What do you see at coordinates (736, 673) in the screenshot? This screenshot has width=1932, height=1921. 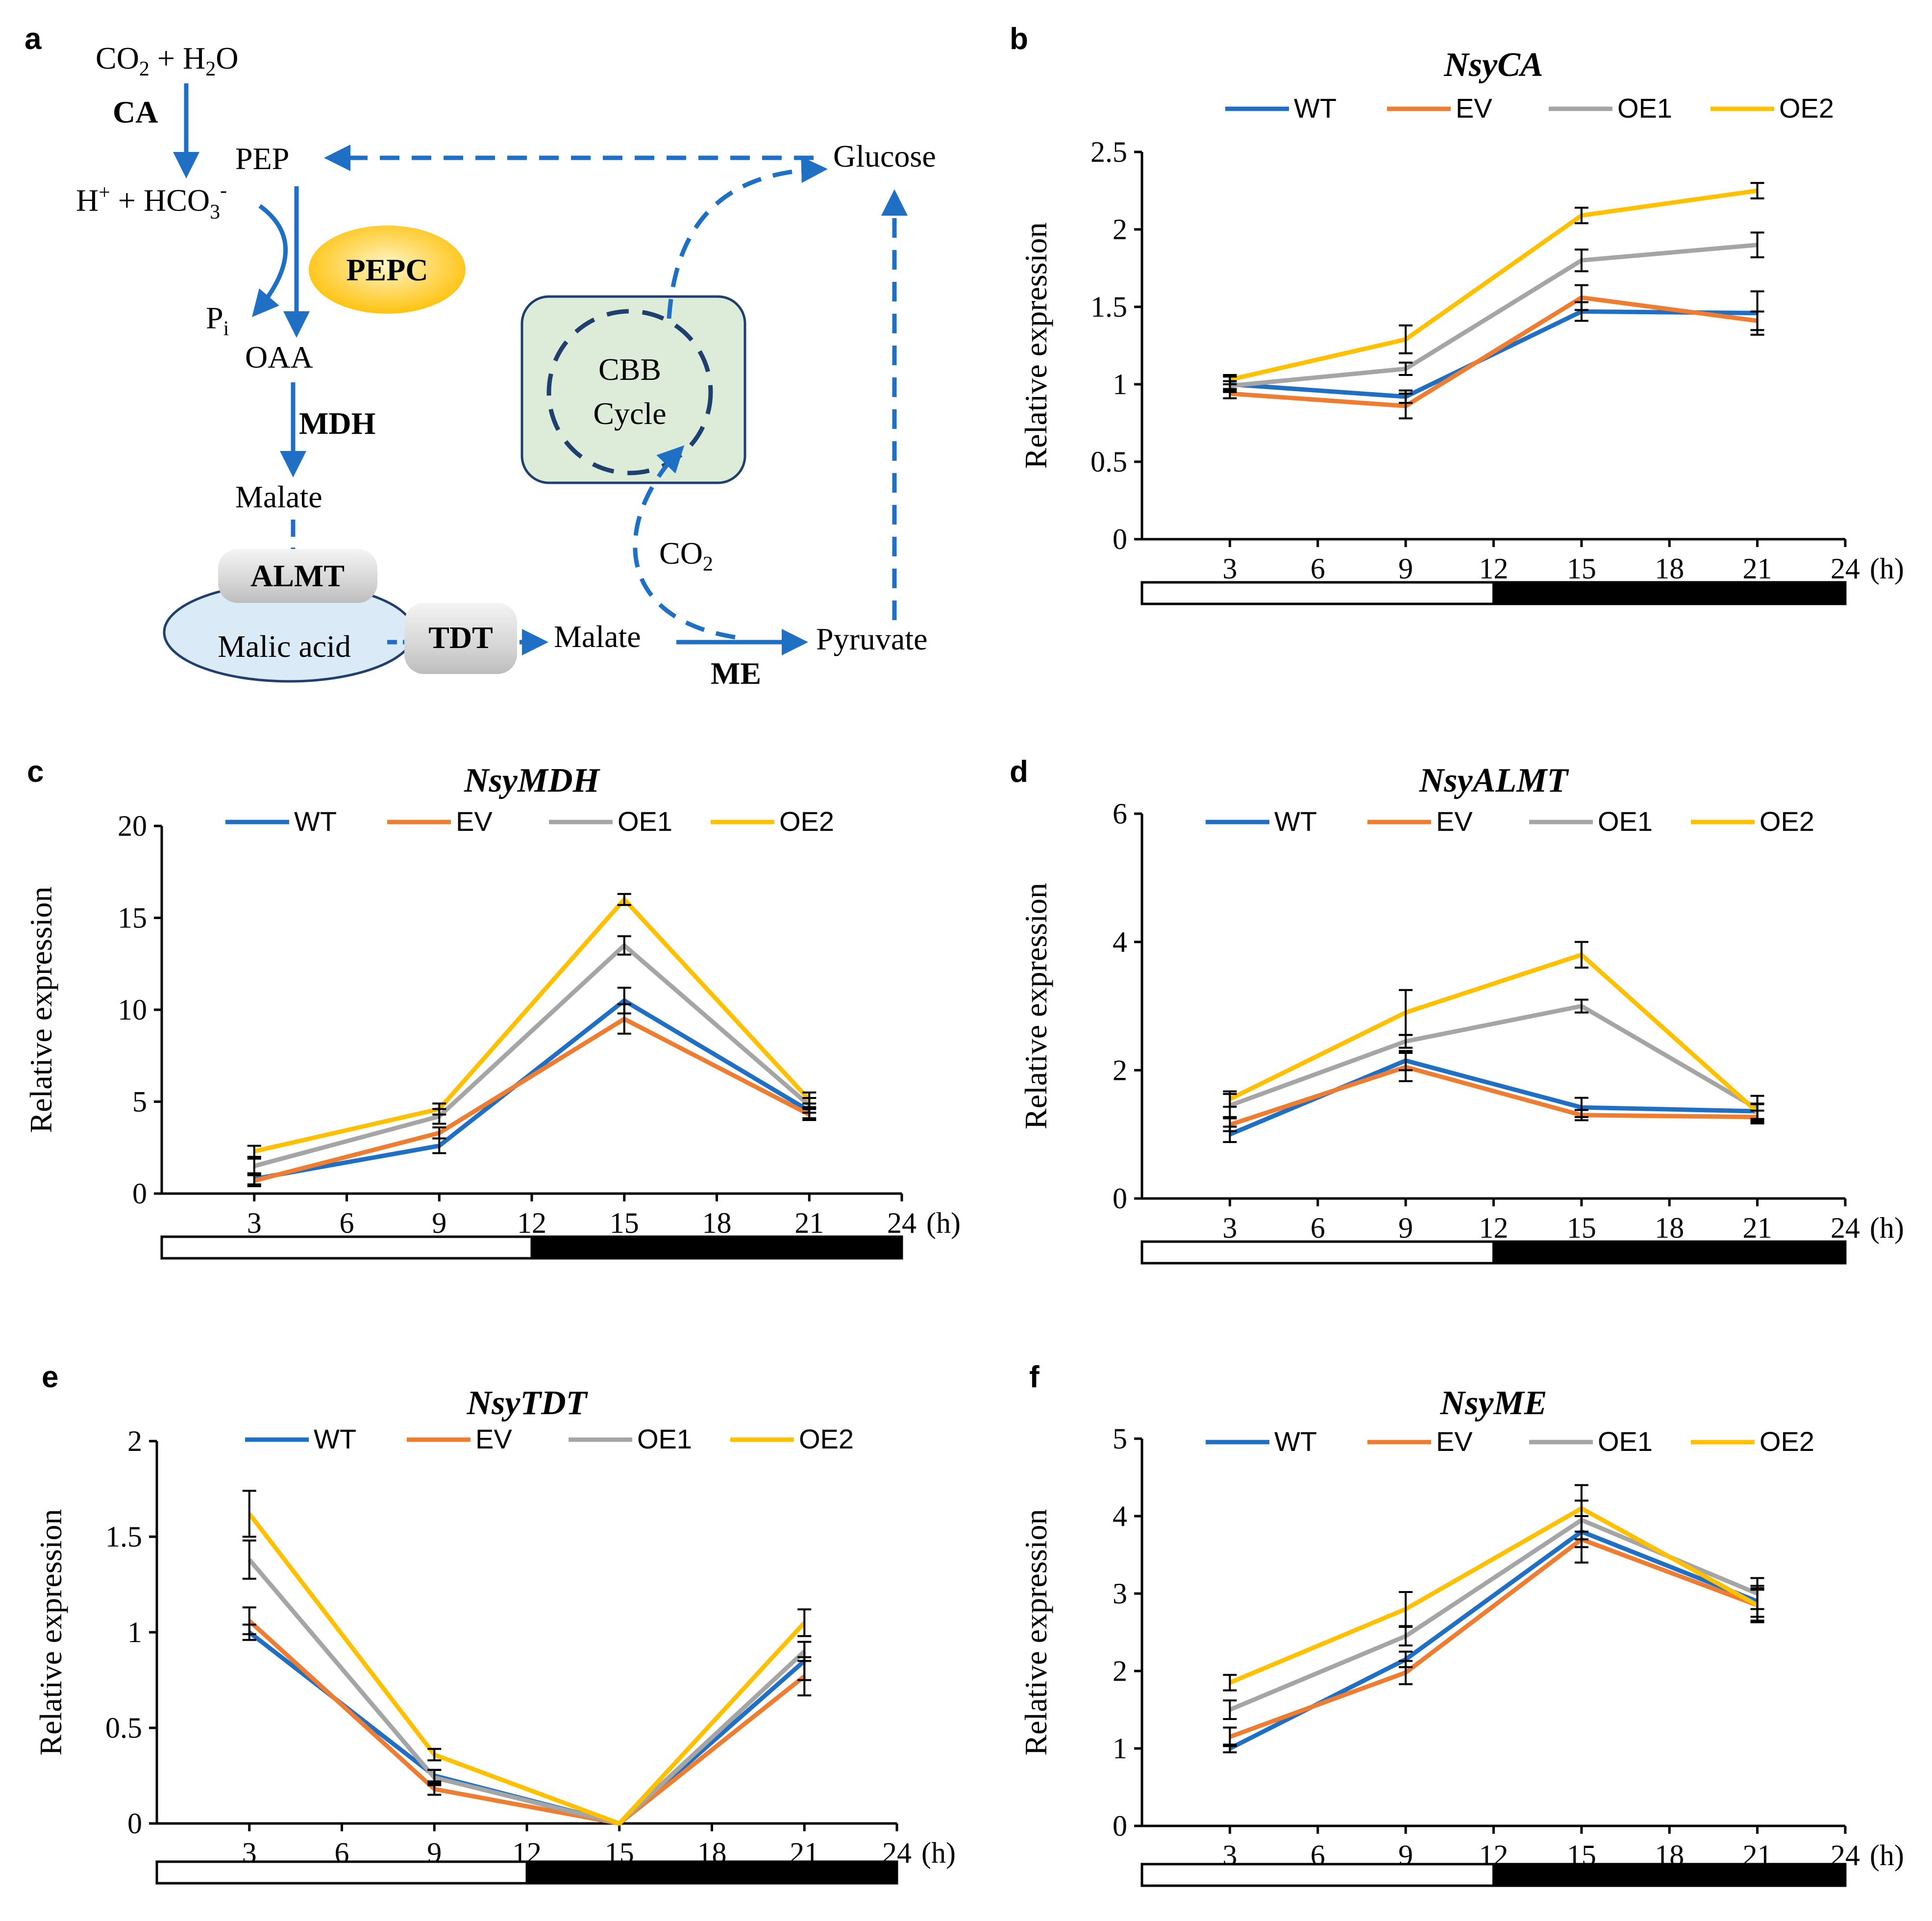 I see `label-me: ME` at bounding box center [736, 673].